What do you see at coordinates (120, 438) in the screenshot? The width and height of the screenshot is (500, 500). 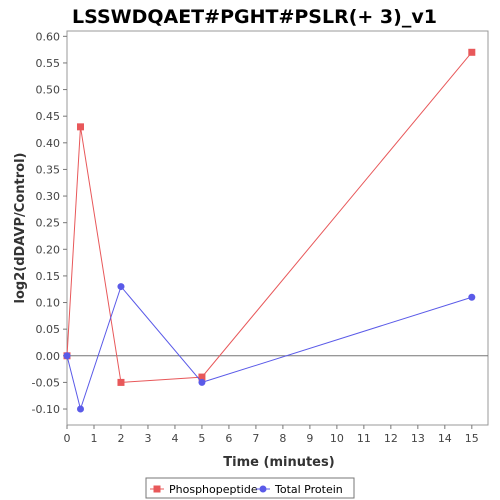 I see `x-tick-label: 2` at bounding box center [120, 438].